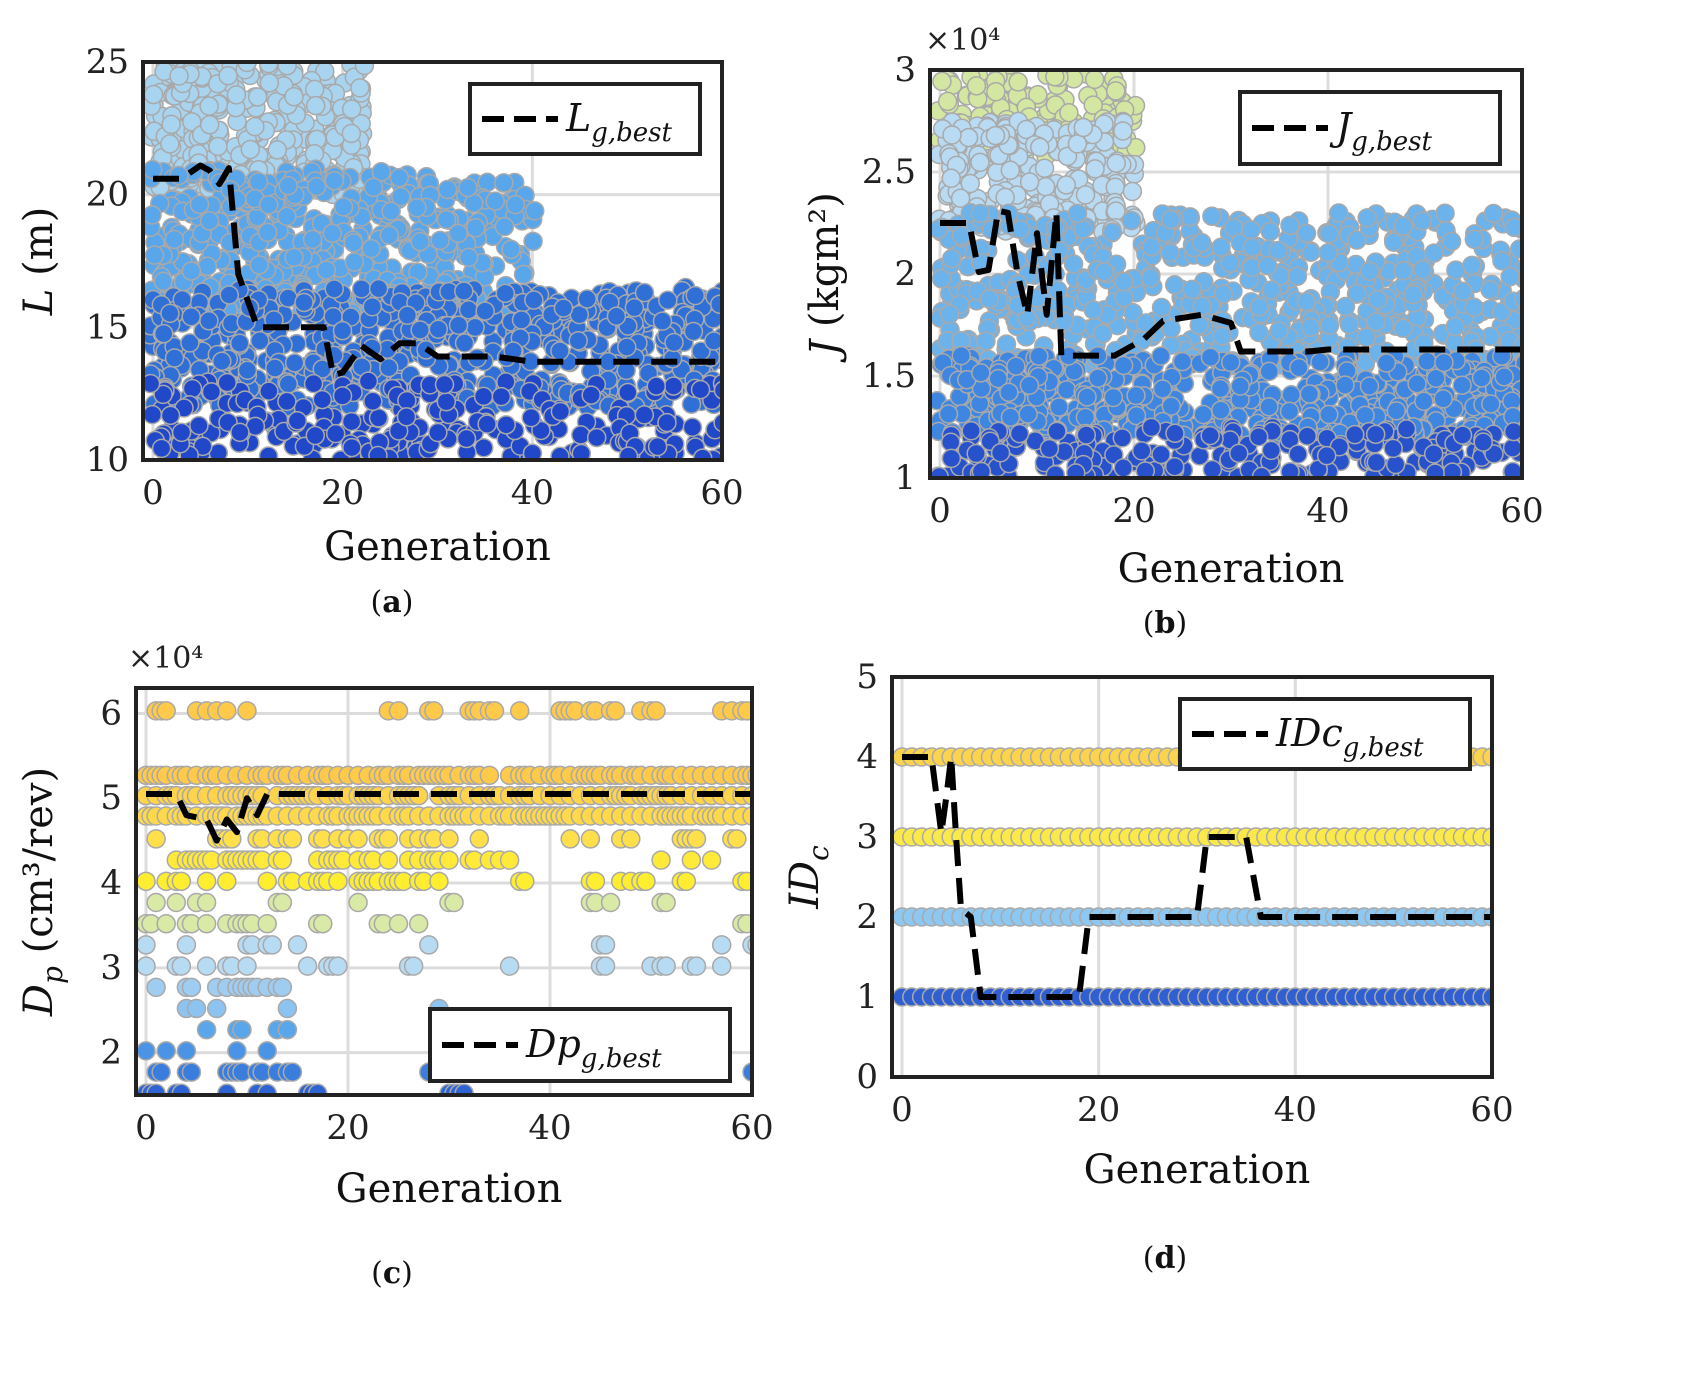 This screenshot has height=1388, width=1700. What do you see at coordinates (39, 261) in the screenshot?
I see `y-axis-label: L (m)` at bounding box center [39, 261].